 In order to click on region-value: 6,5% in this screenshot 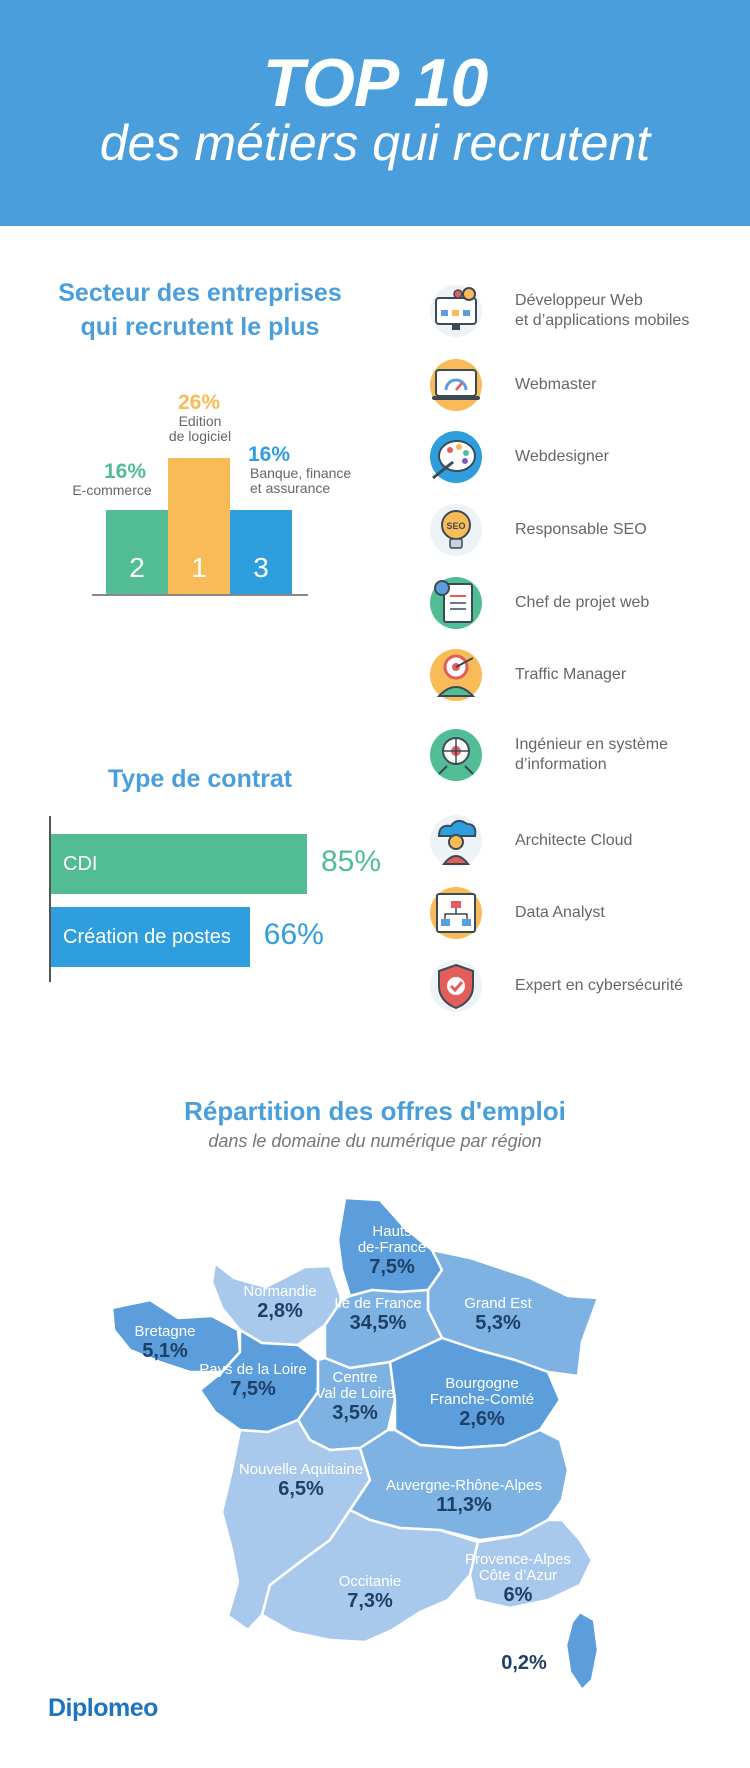, I will do `click(301, 1489)`.